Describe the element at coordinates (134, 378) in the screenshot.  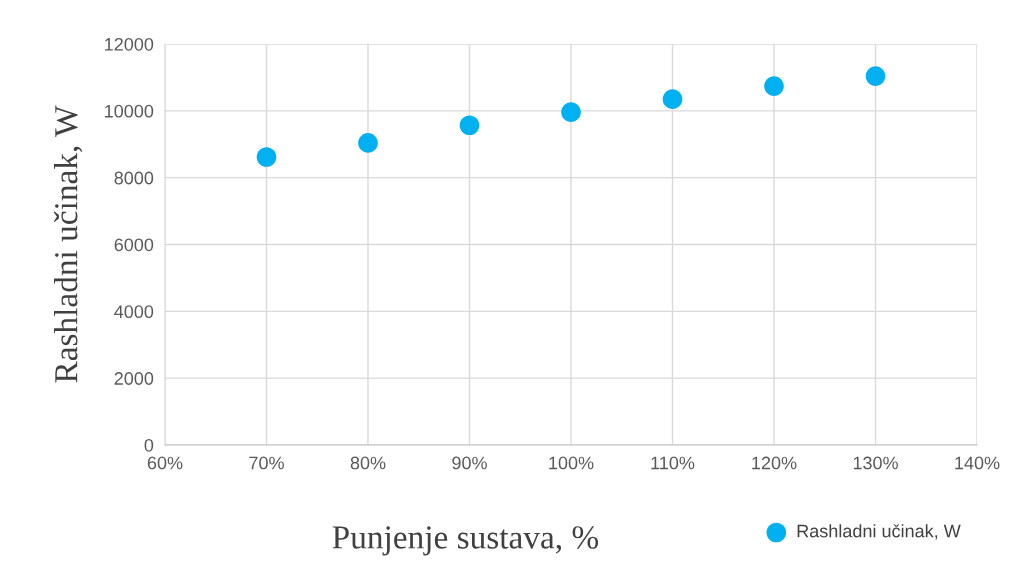
I see `y-tick-label: 2000` at that location.